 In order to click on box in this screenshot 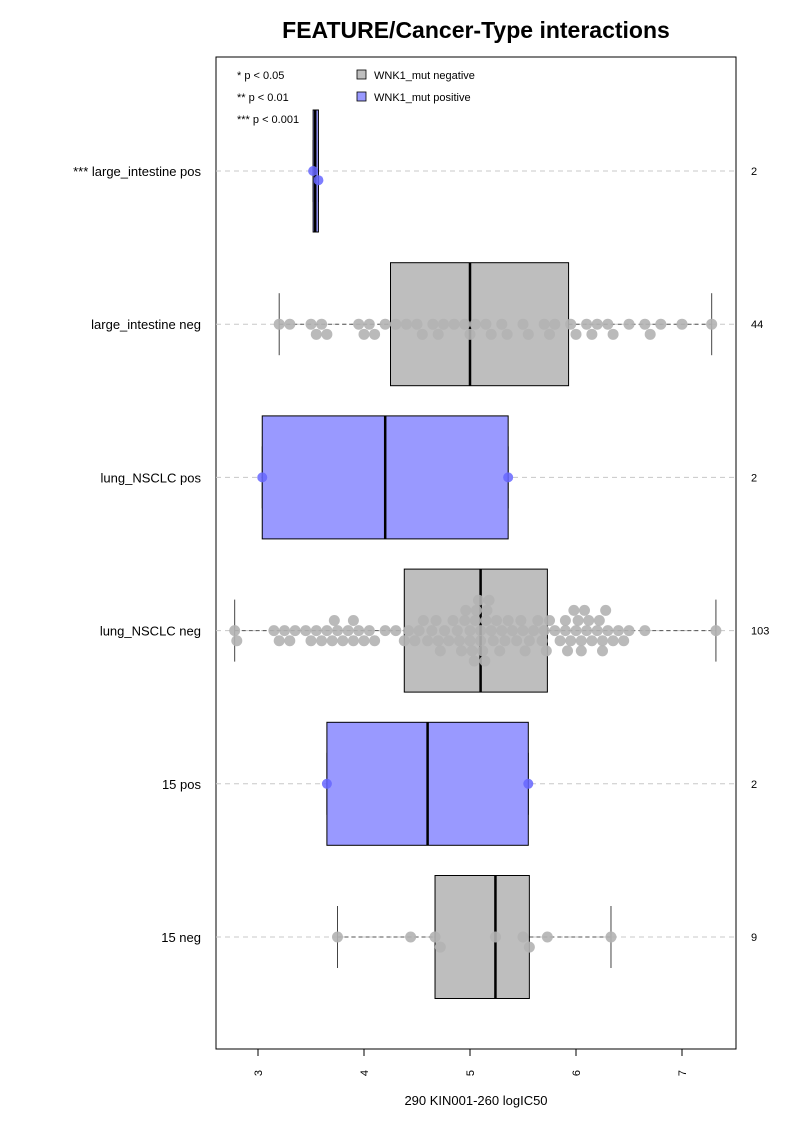, I will do `click(482, 937)`.